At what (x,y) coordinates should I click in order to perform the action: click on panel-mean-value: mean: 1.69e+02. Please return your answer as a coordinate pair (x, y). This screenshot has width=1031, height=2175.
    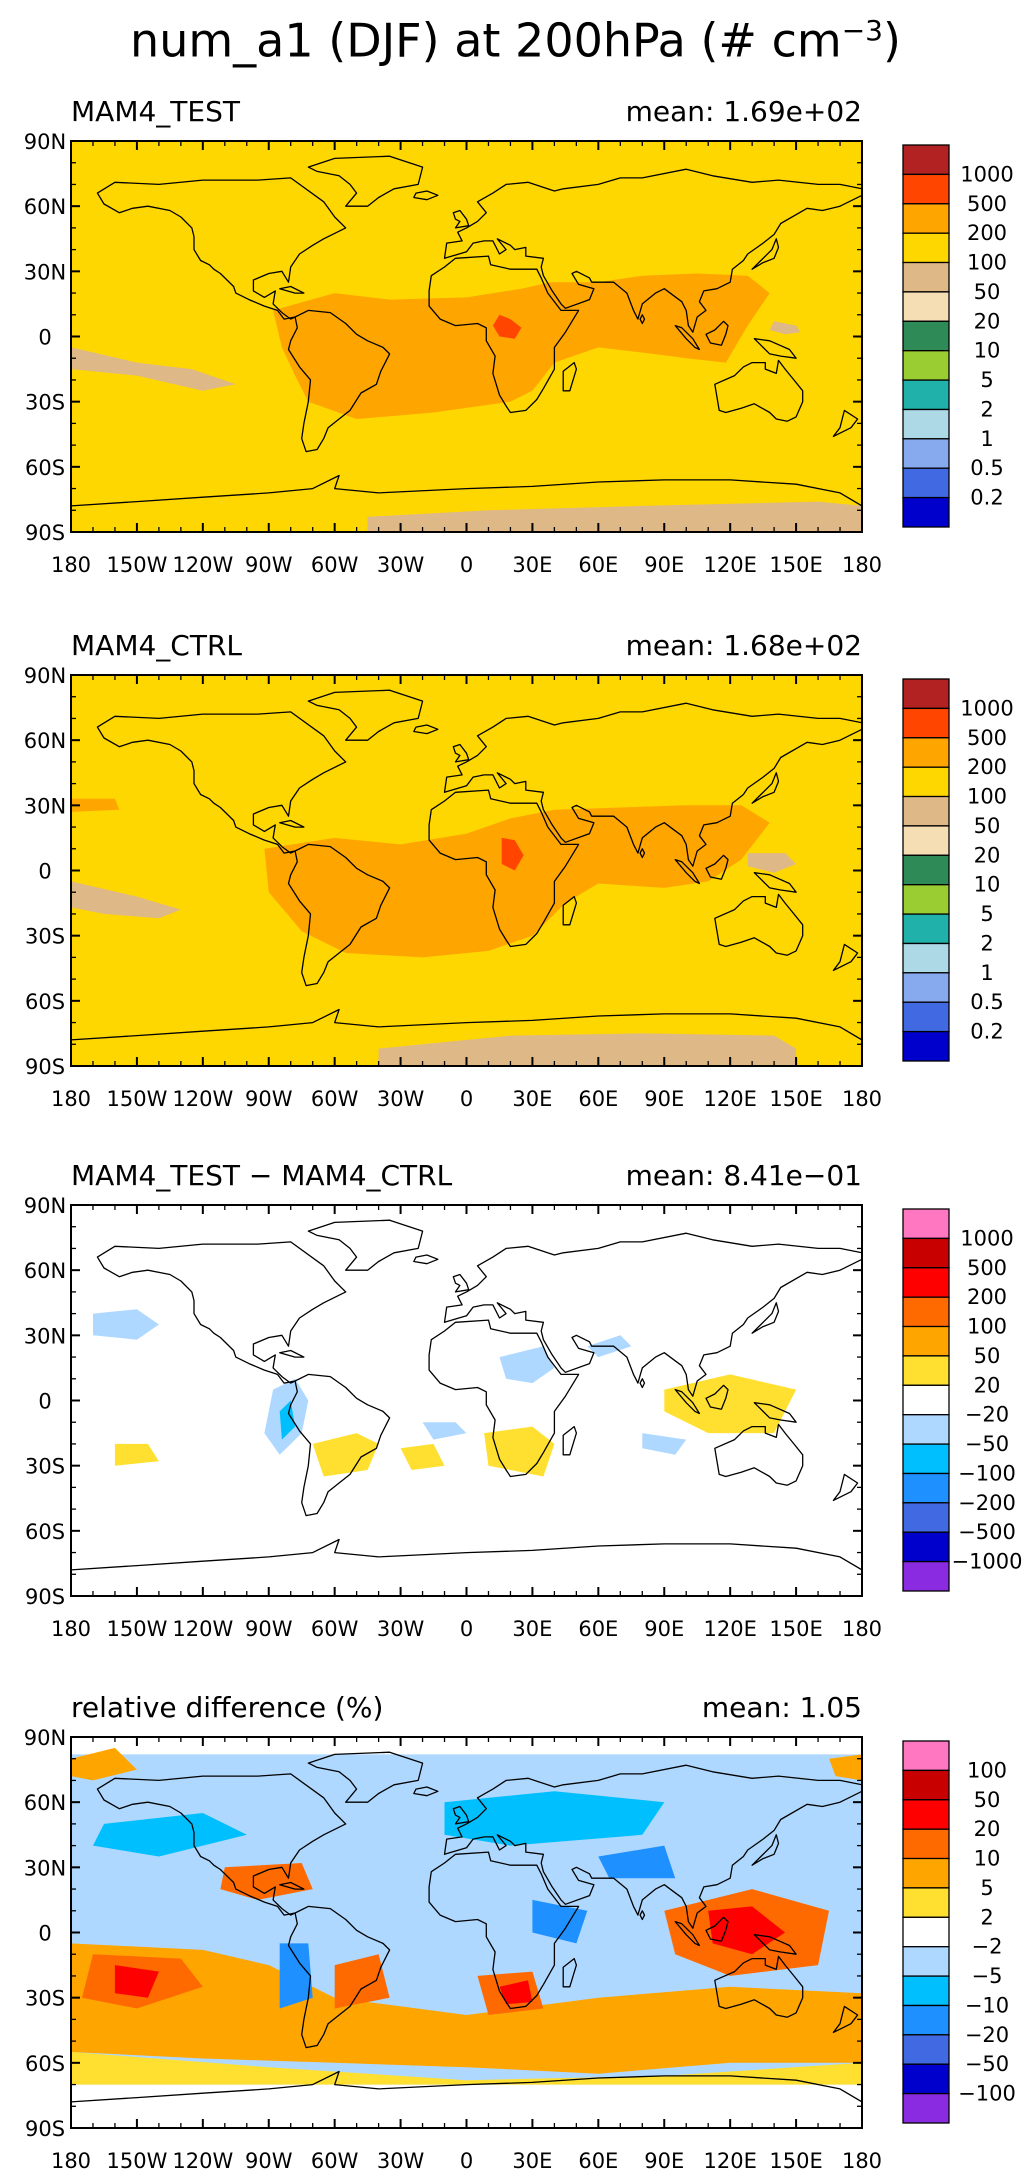
    Looking at the image, I should click on (744, 111).